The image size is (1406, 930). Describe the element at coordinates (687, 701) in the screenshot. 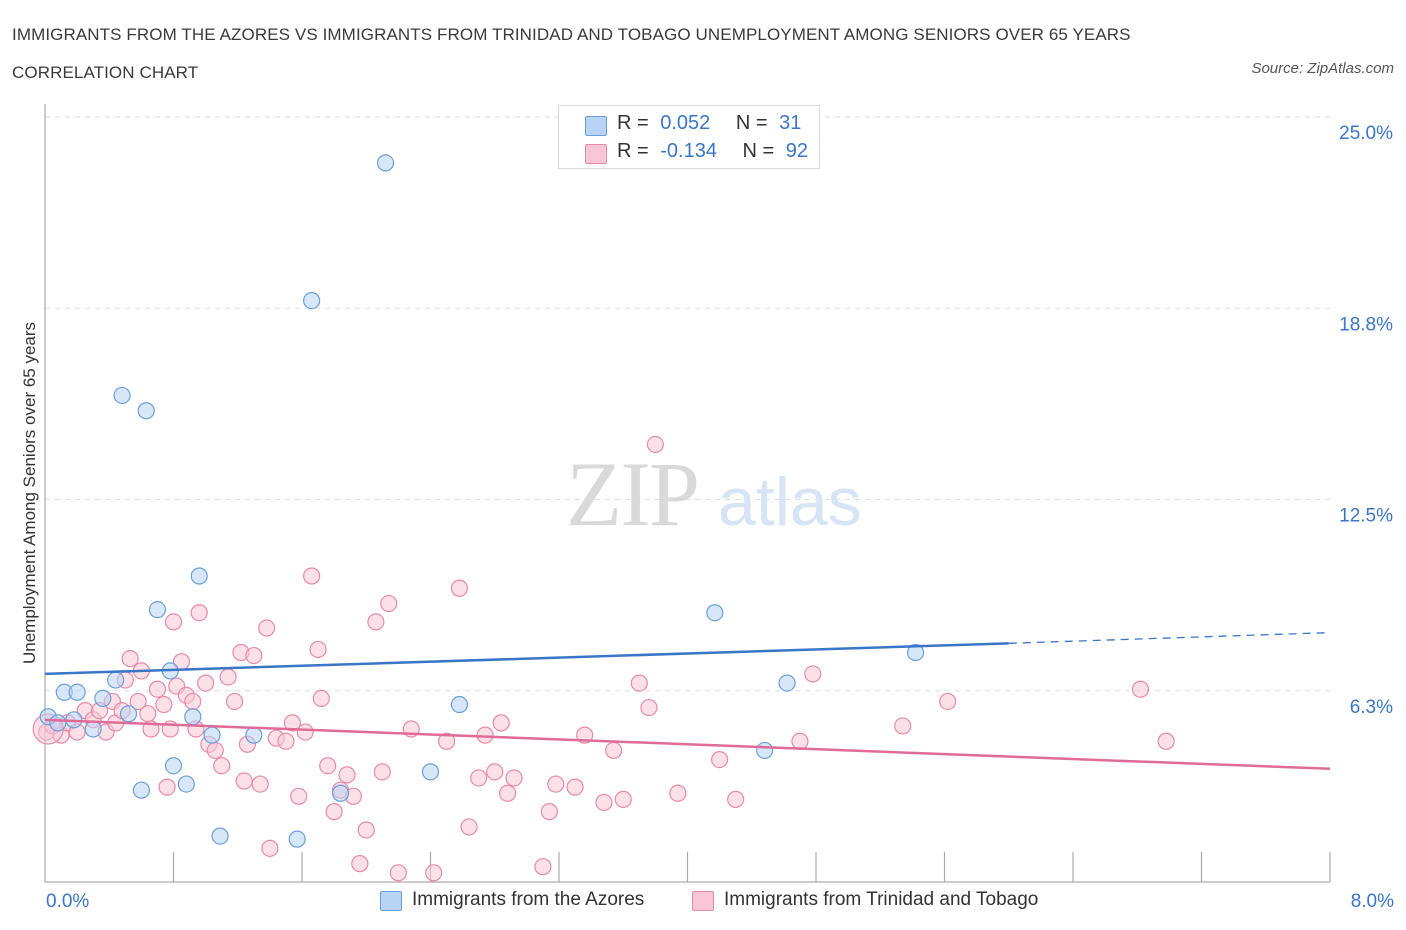

I see `trend-lines` at that location.